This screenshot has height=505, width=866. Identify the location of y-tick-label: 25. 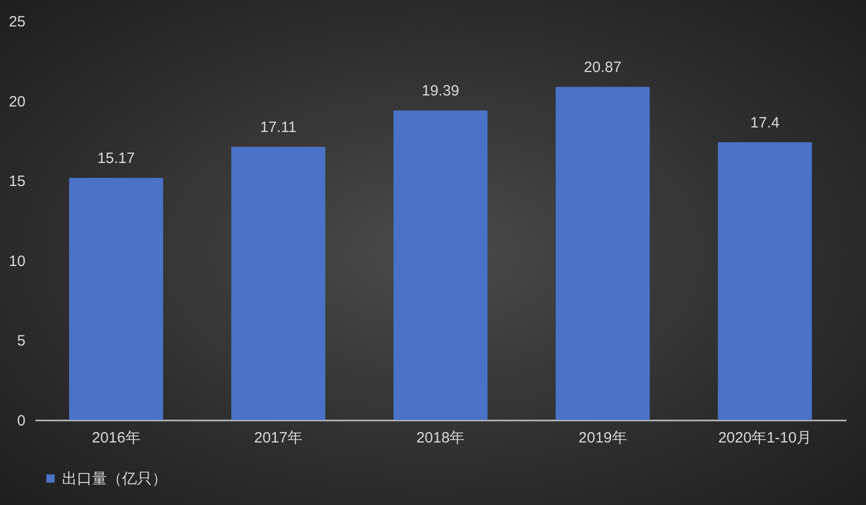
(17, 22).